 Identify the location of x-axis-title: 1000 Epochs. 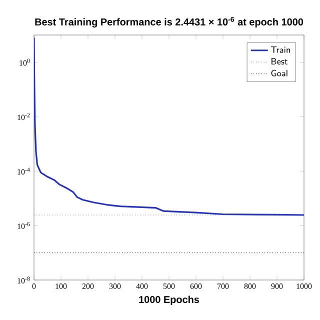
(169, 301).